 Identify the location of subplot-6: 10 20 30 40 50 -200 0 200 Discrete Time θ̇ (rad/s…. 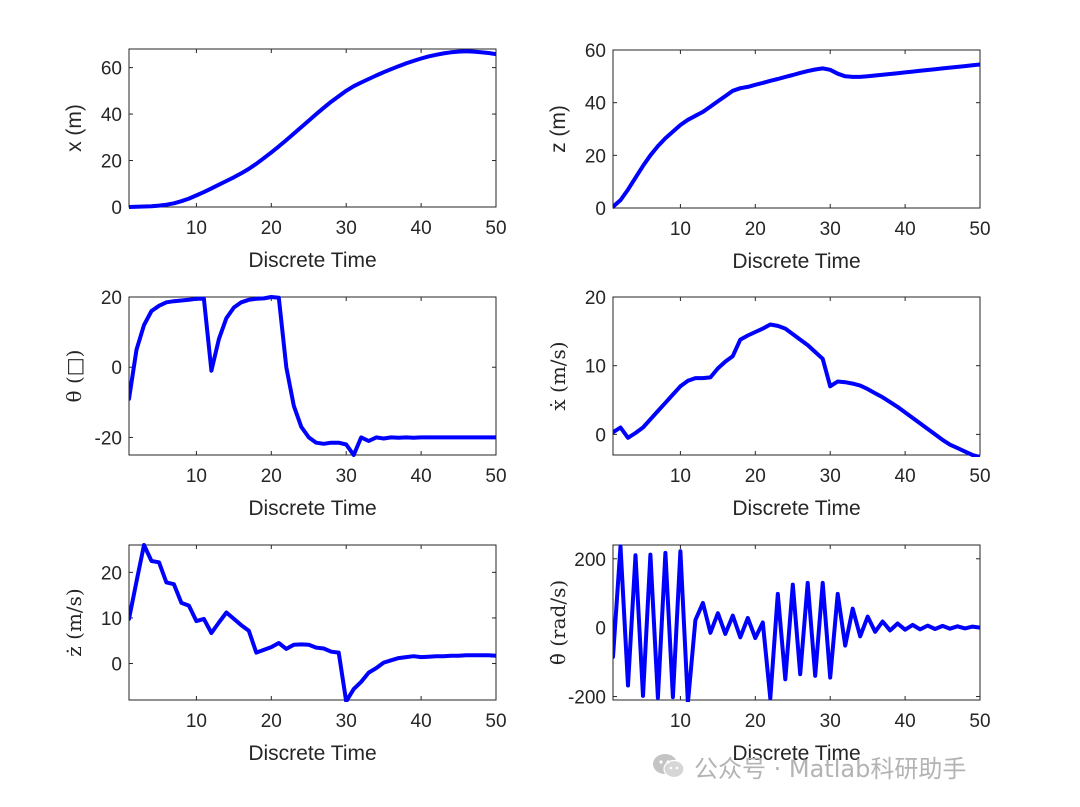
(768, 654).